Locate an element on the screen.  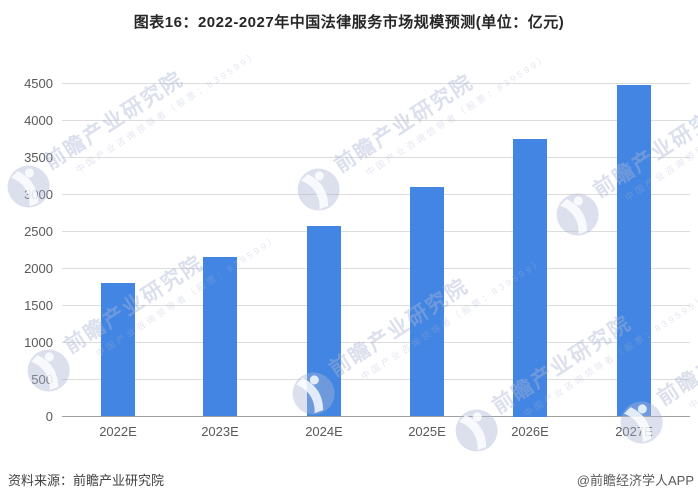
y-axis-tick-label: 3000 is located at coordinates (38, 194).